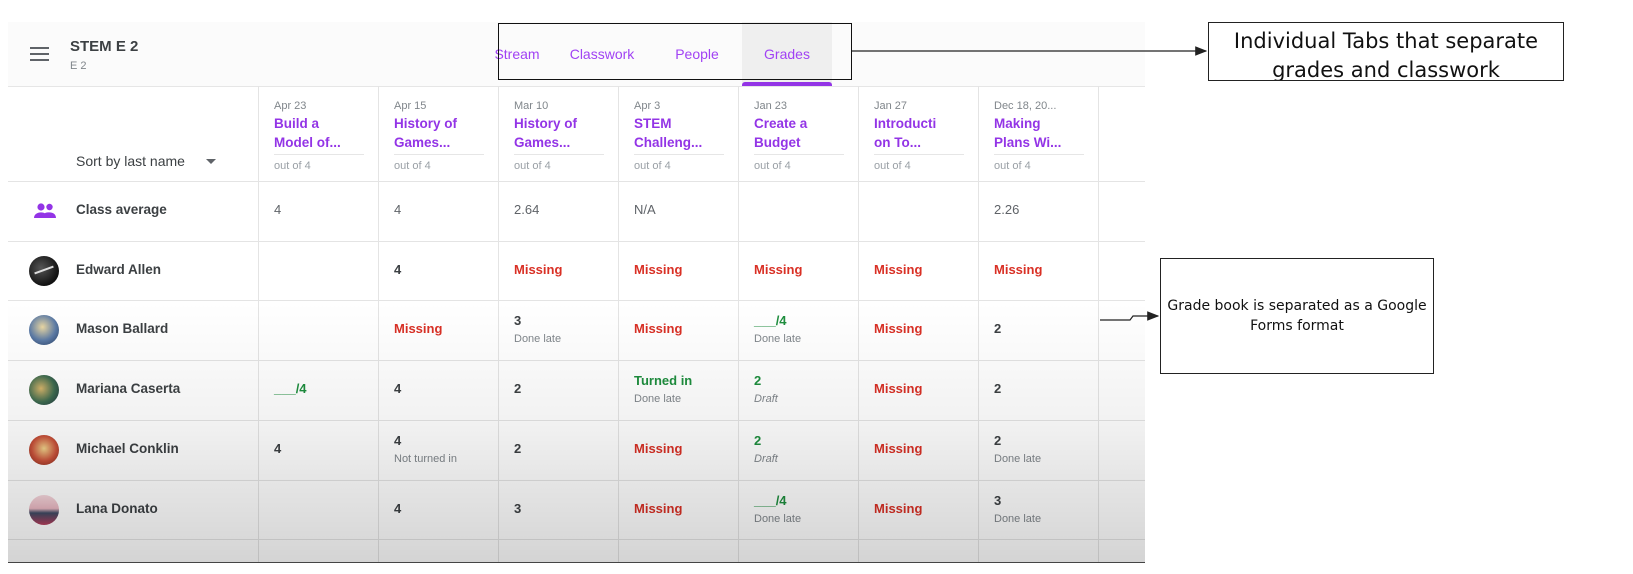 The image size is (1633, 574). What do you see at coordinates (438, 449) in the screenshot?
I see `grade-cell: 4 Not turned in` at bounding box center [438, 449].